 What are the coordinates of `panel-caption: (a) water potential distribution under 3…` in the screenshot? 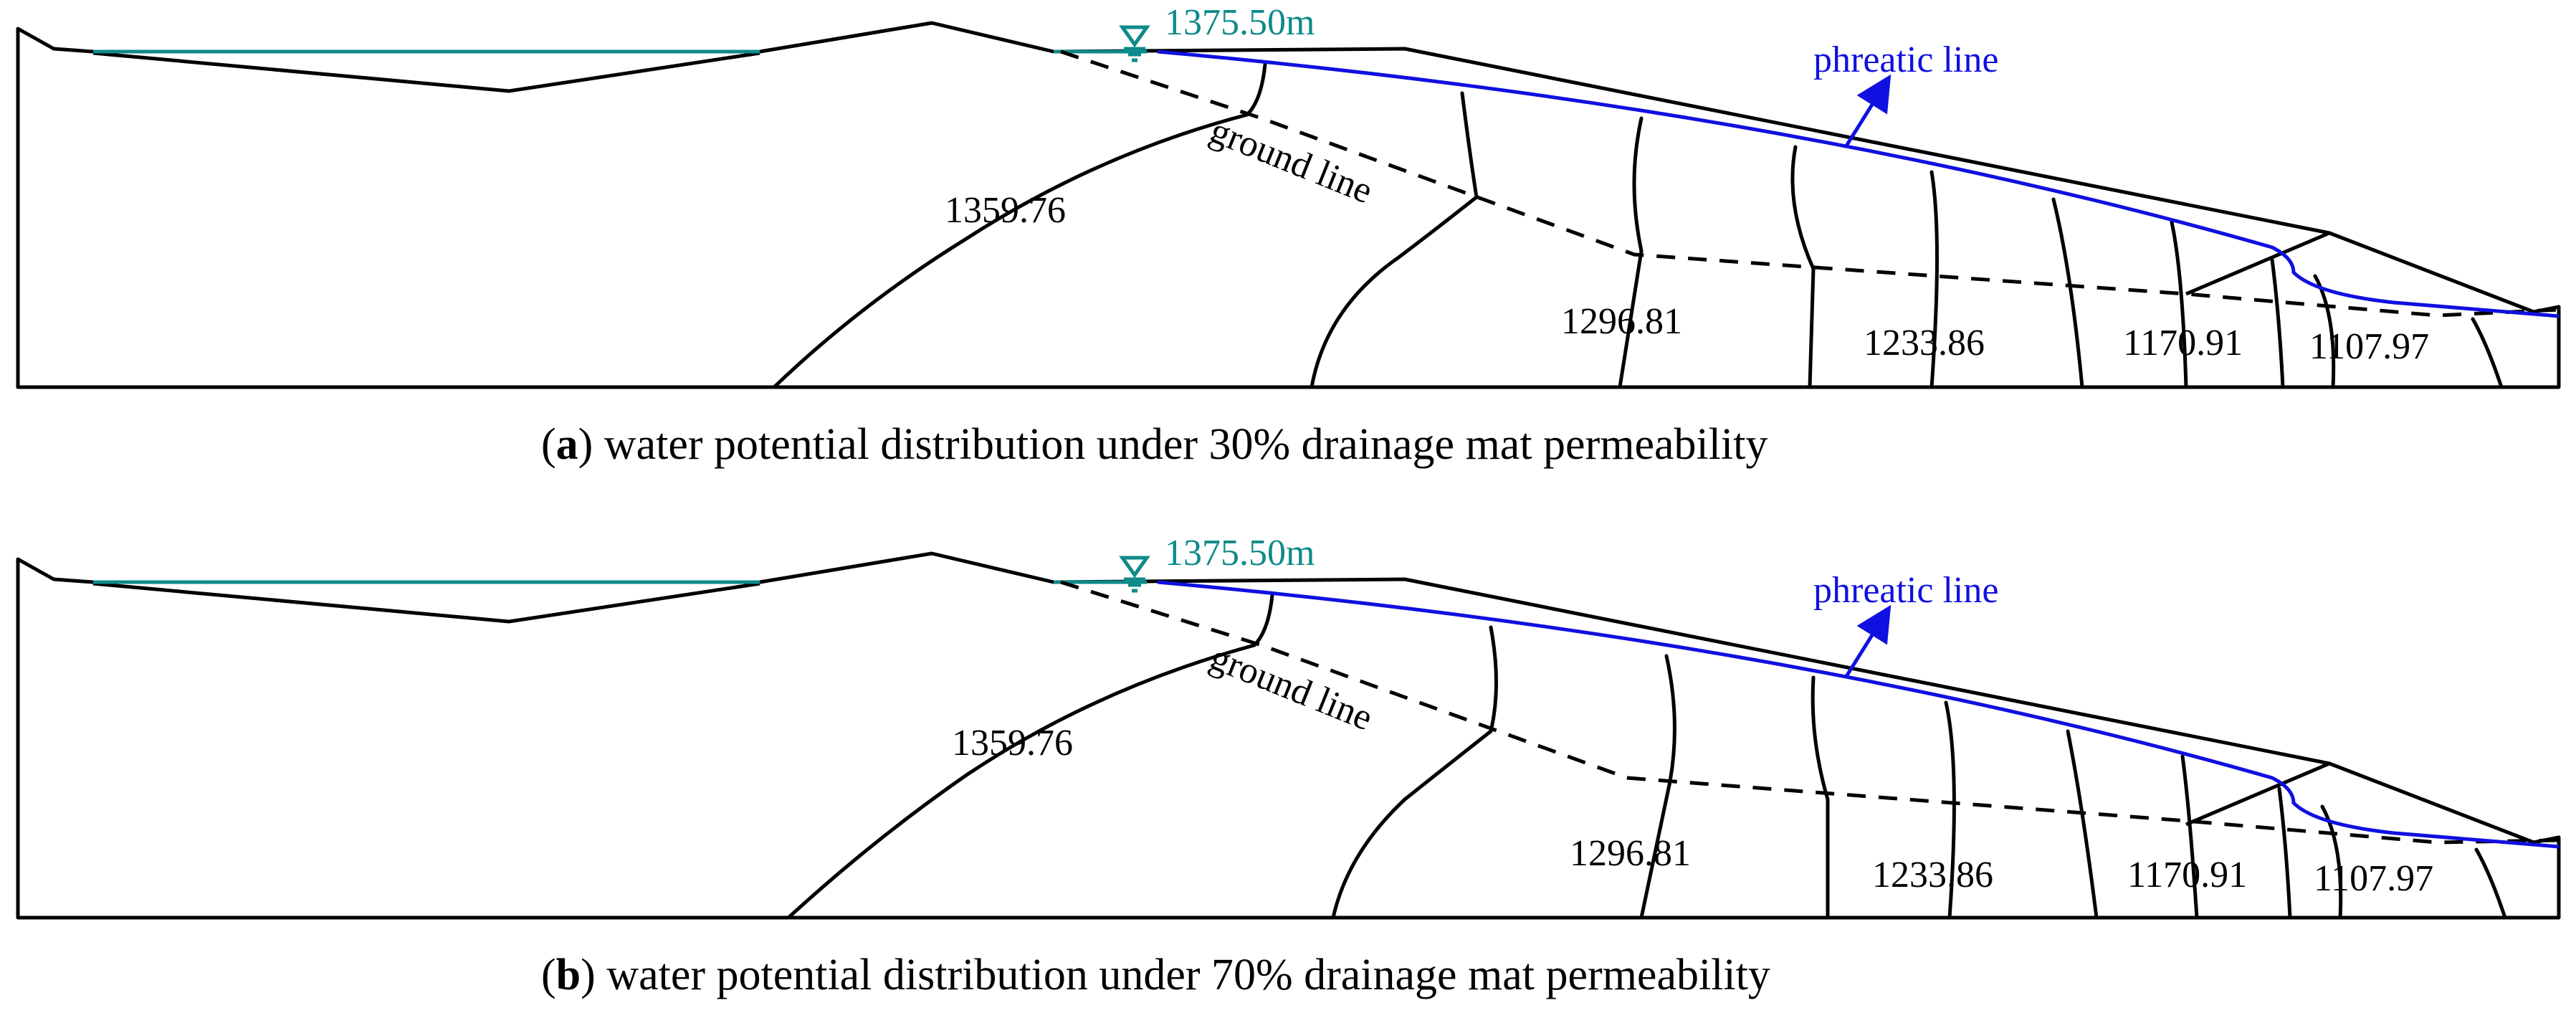 It's located at (1154, 444).